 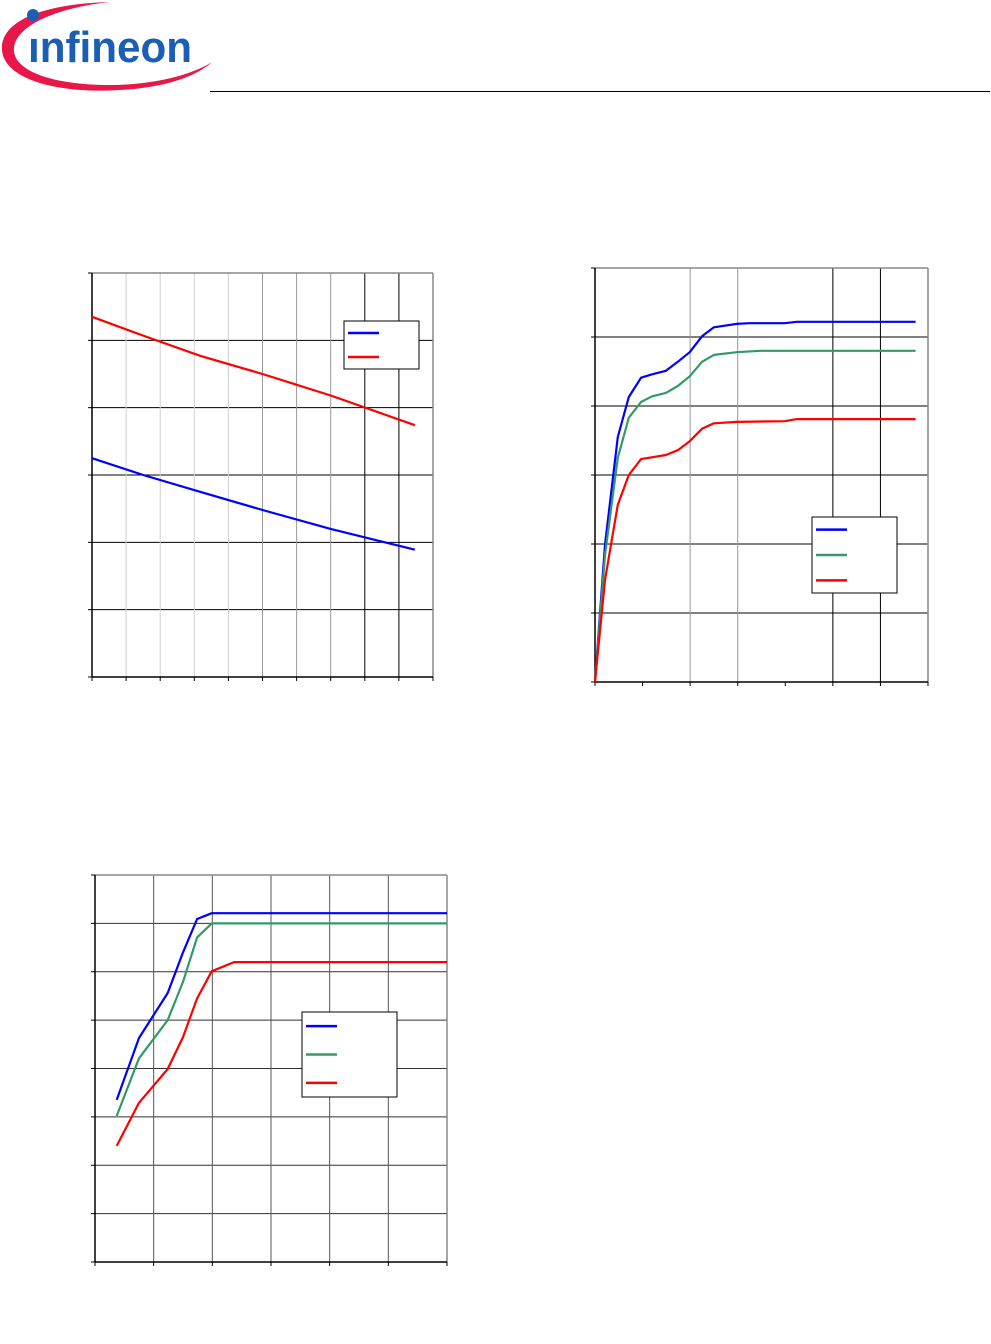 What do you see at coordinates (33, 15) in the screenshot?
I see `logo-dot` at bounding box center [33, 15].